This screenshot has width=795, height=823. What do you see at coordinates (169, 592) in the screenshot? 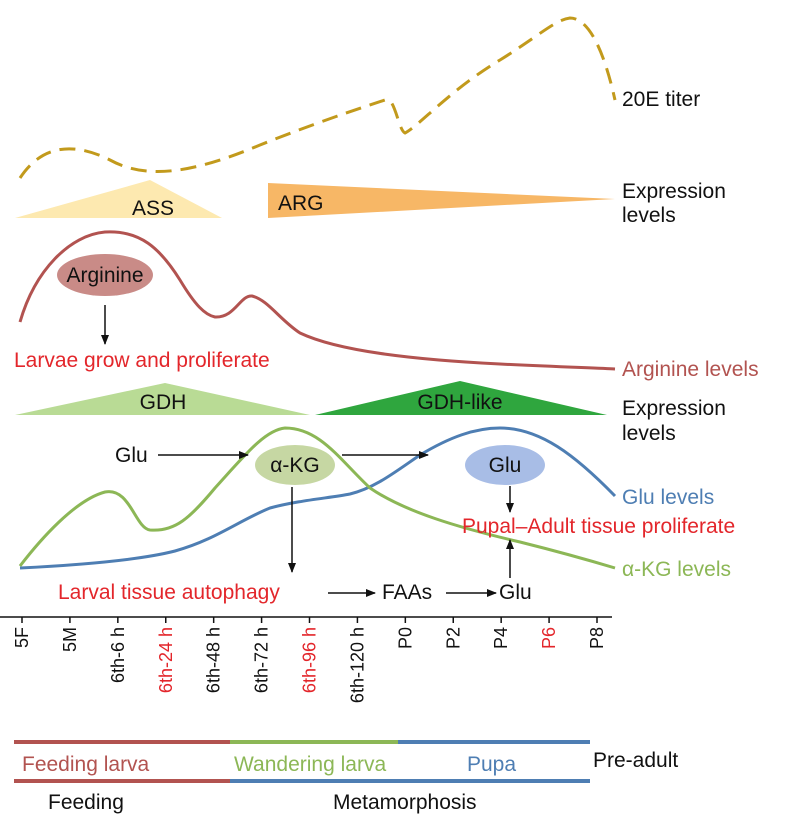
I see `autophagy-label: Larval tissue autophagy` at bounding box center [169, 592].